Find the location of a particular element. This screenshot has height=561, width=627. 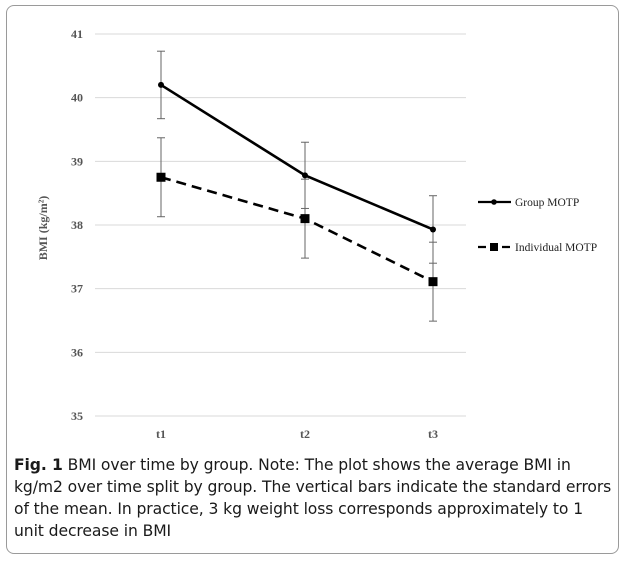

series-line-group-motp is located at coordinates (297, 157).